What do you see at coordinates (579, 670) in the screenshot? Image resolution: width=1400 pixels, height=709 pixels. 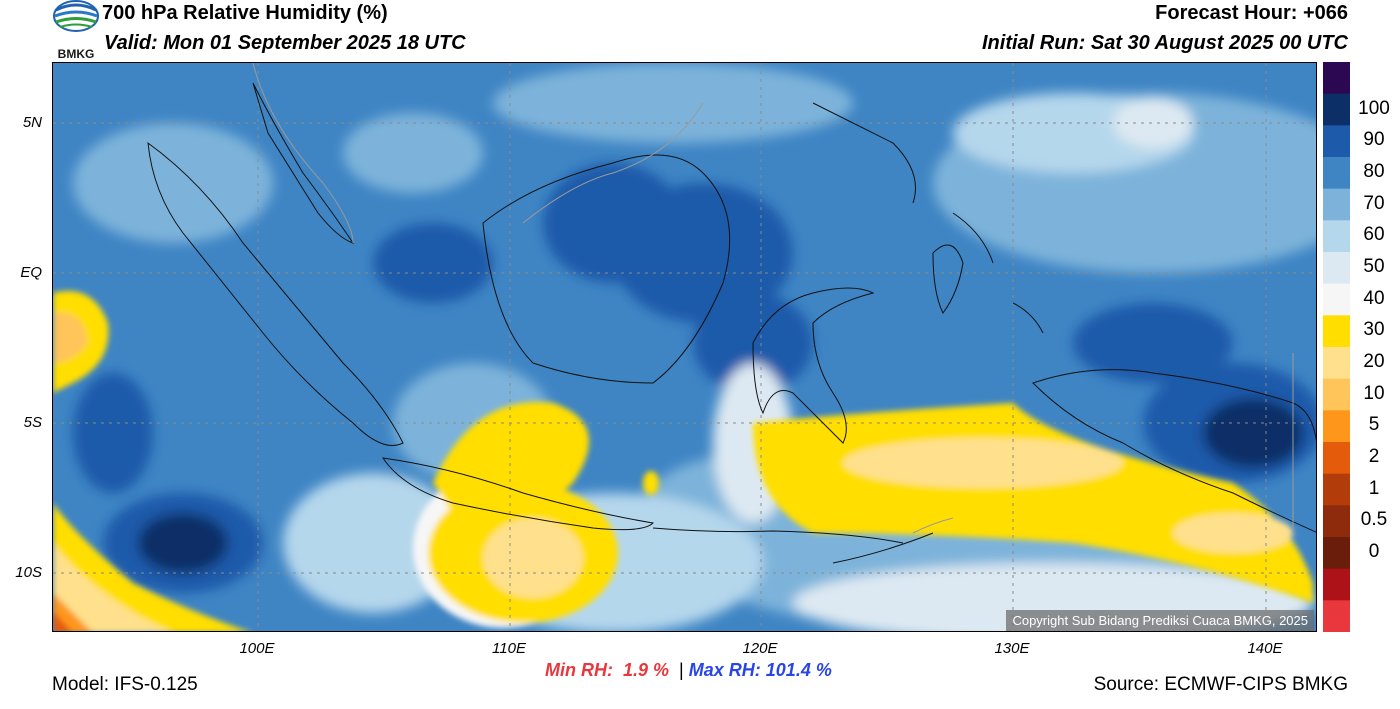 I see `min-rh-label: Min RH:` at bounding box center [579, 670].